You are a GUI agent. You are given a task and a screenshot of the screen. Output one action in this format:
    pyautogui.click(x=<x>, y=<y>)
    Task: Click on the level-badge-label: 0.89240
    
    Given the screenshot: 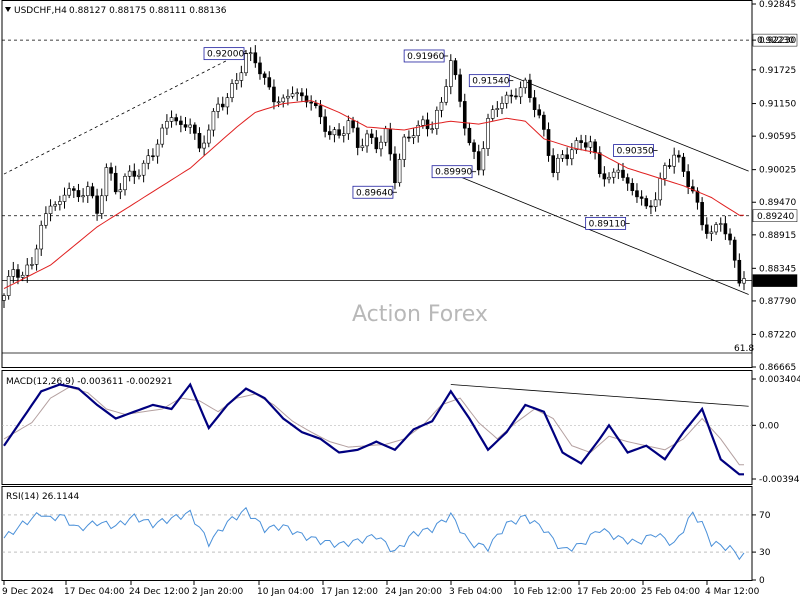 What is the action you would take?
    pyautogui.click(x=775, y=217)
    